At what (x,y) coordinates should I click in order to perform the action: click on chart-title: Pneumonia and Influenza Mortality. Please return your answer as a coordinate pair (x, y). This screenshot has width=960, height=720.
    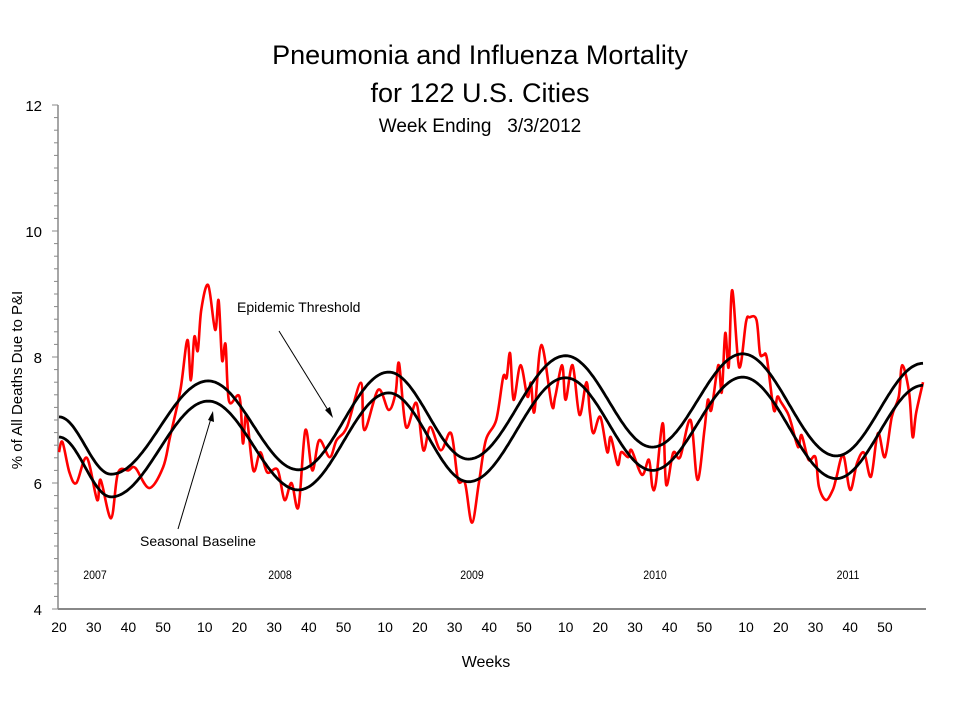
    Looking at the image, I should click on (480, 55).